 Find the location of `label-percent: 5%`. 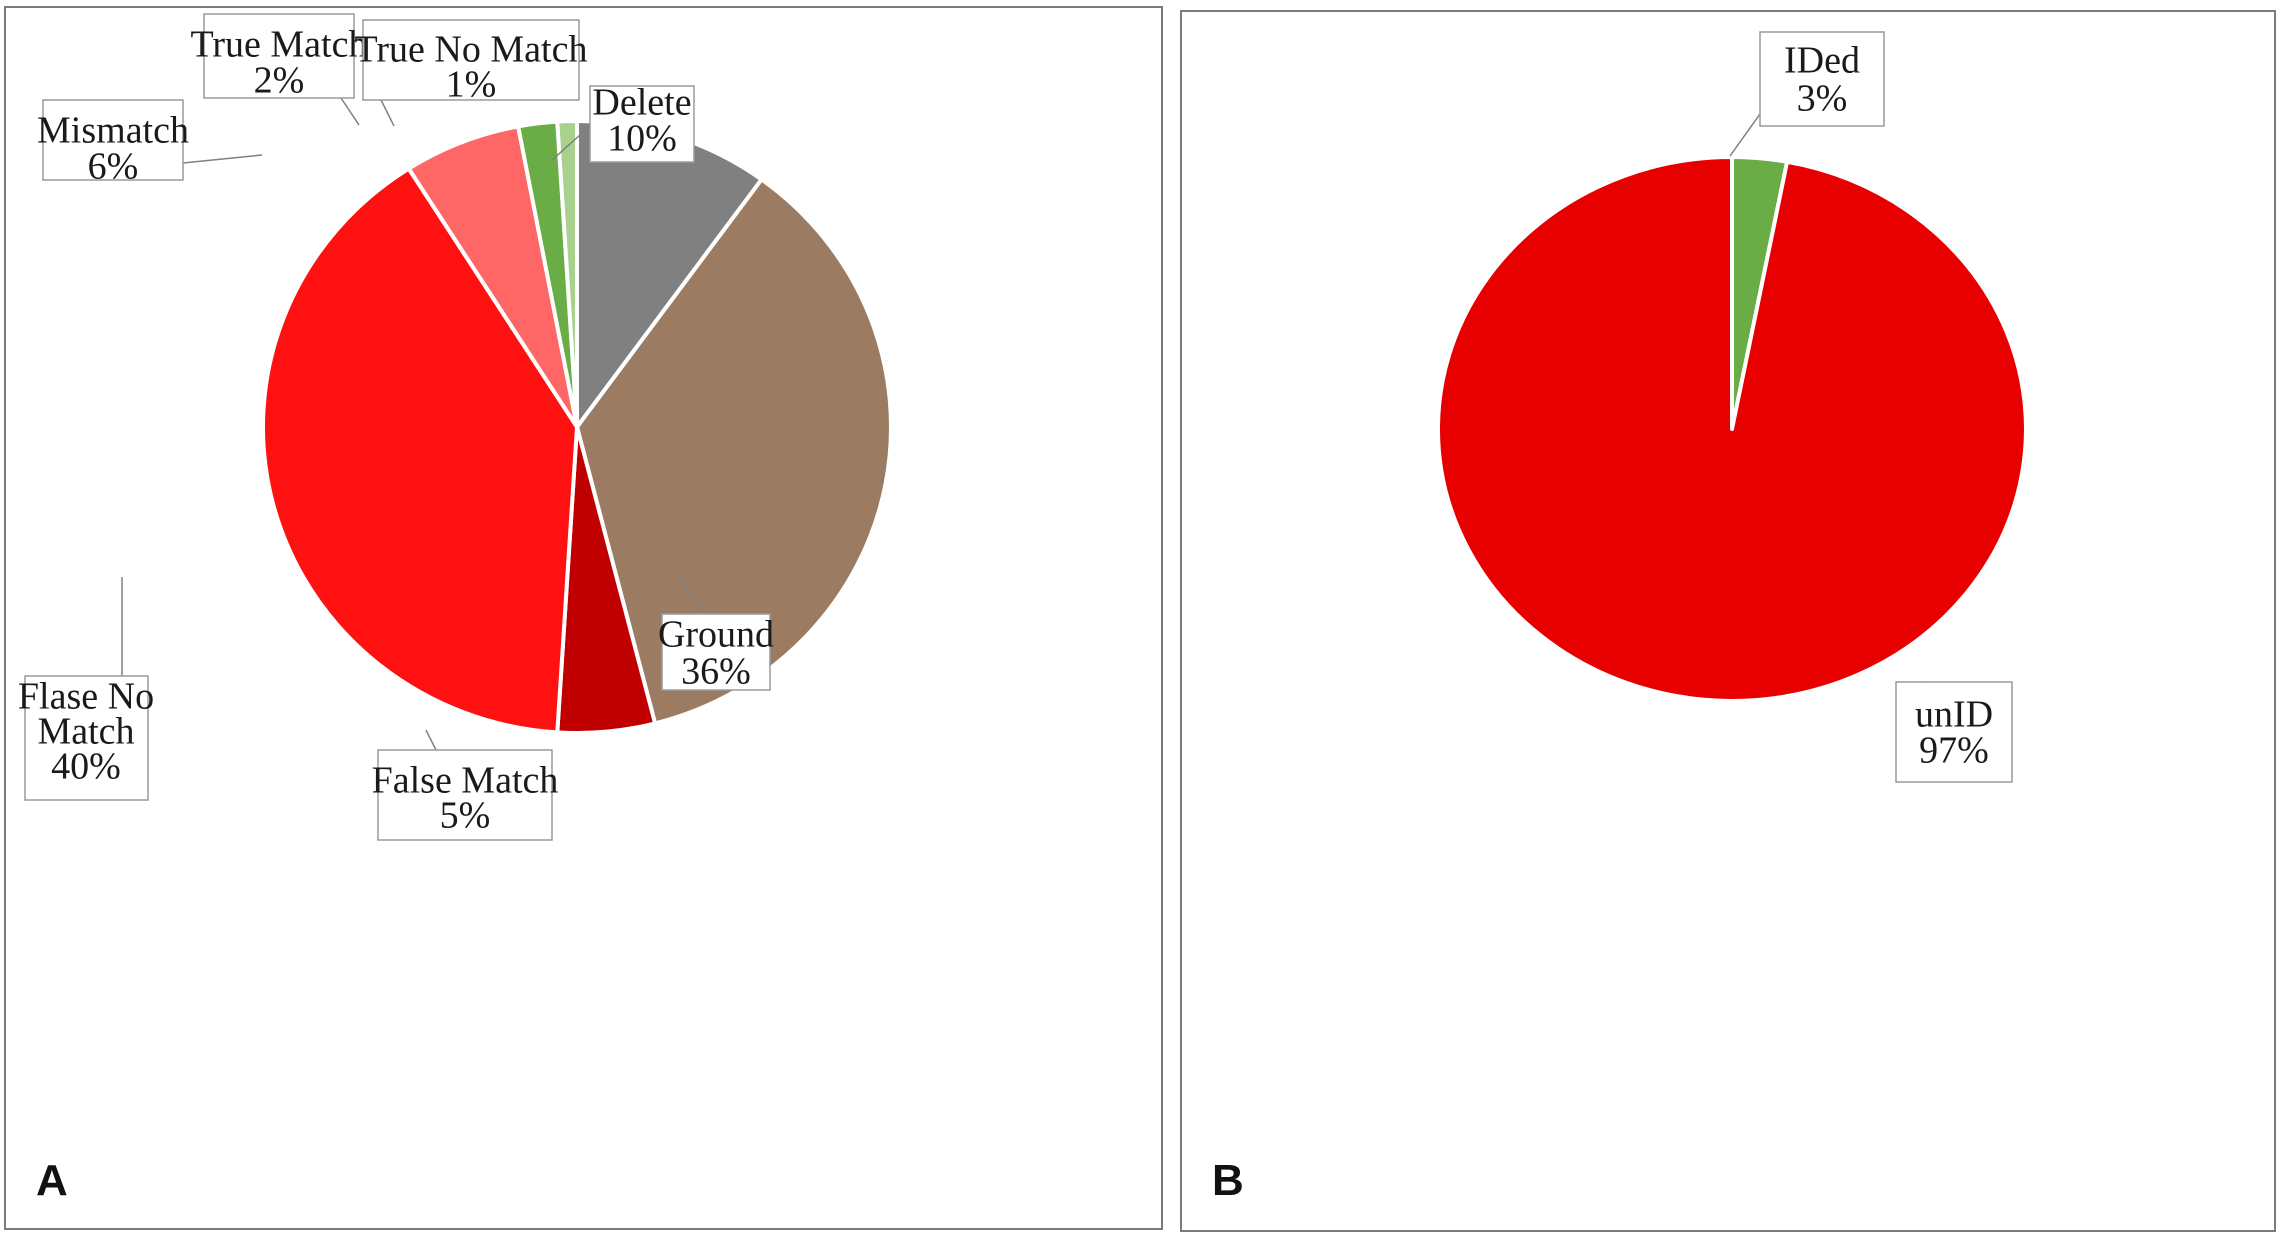

label-percent: 5% is located at coordinates (465, 816).